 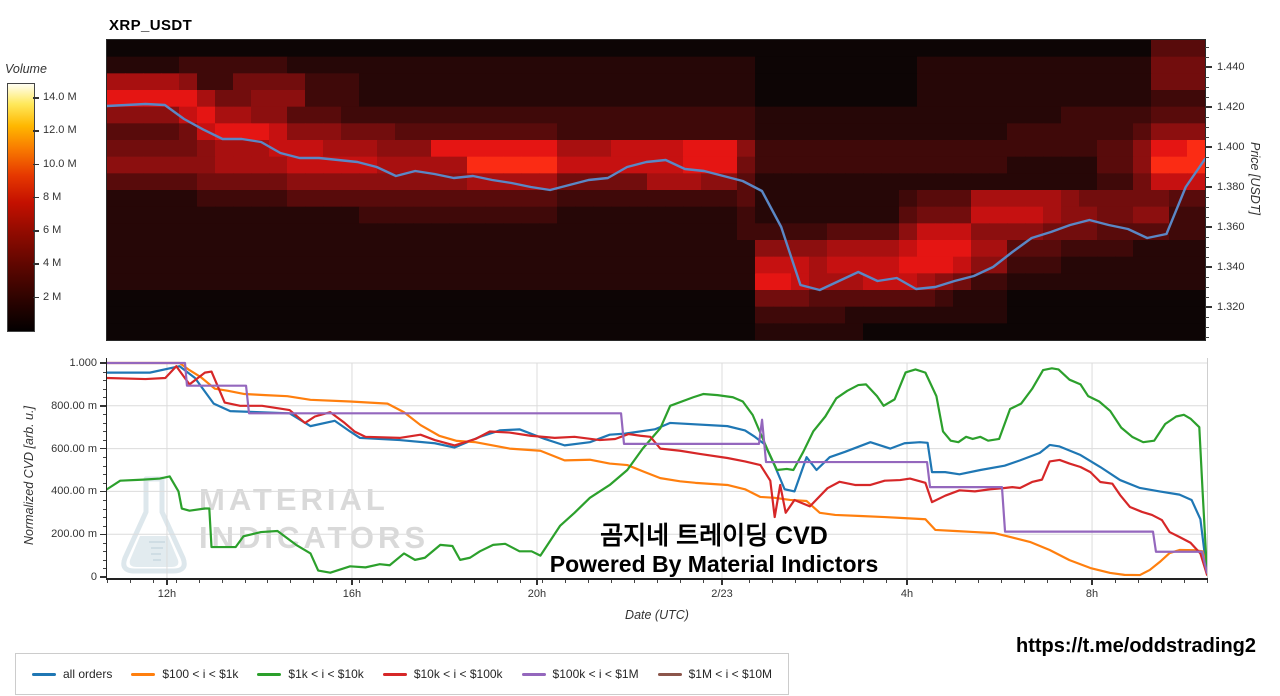 What do you see at coordinates (714, 564) in the screenshot?
I see `overlay-powered-by: Powered By Material Indictors` at bounding box center [714, 564].